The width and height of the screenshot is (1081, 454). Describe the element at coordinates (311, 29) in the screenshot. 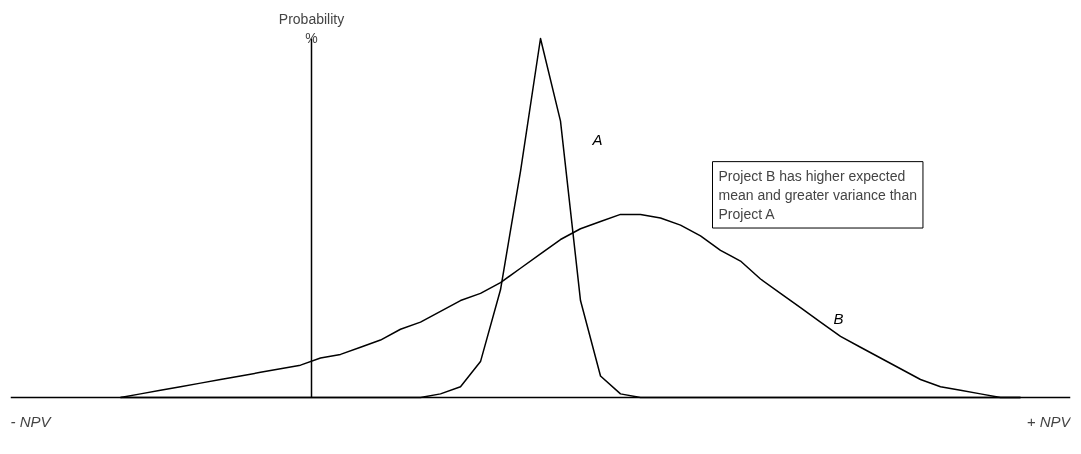

I see `y-axis-title: Probability %` at that location.